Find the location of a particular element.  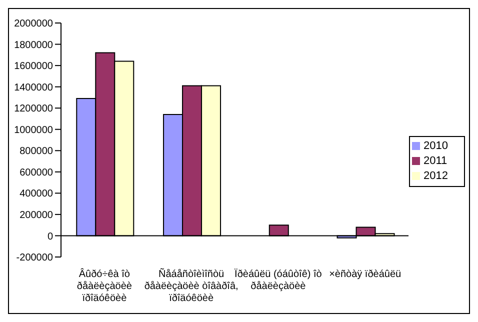

y-tick-label: 800000 is located at coordinates (37, 152).